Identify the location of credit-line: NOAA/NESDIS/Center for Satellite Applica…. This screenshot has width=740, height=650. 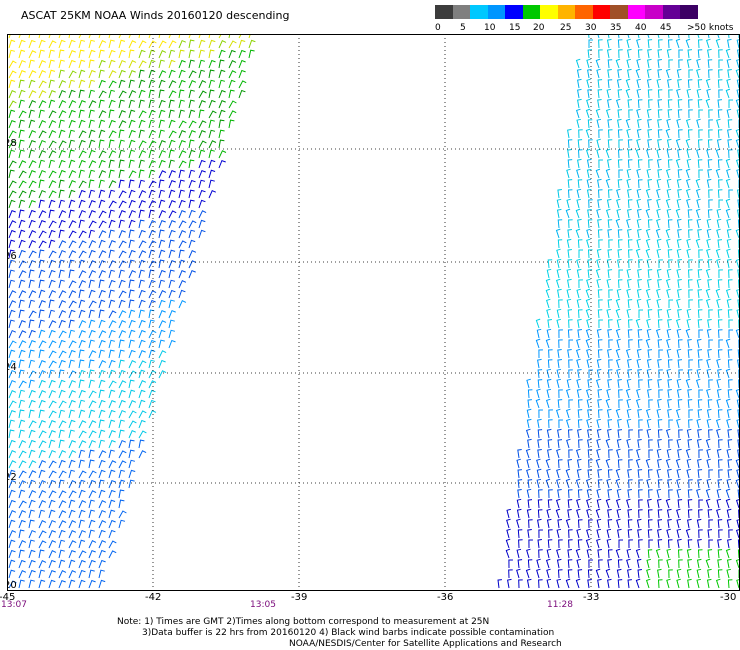
(425, 644).